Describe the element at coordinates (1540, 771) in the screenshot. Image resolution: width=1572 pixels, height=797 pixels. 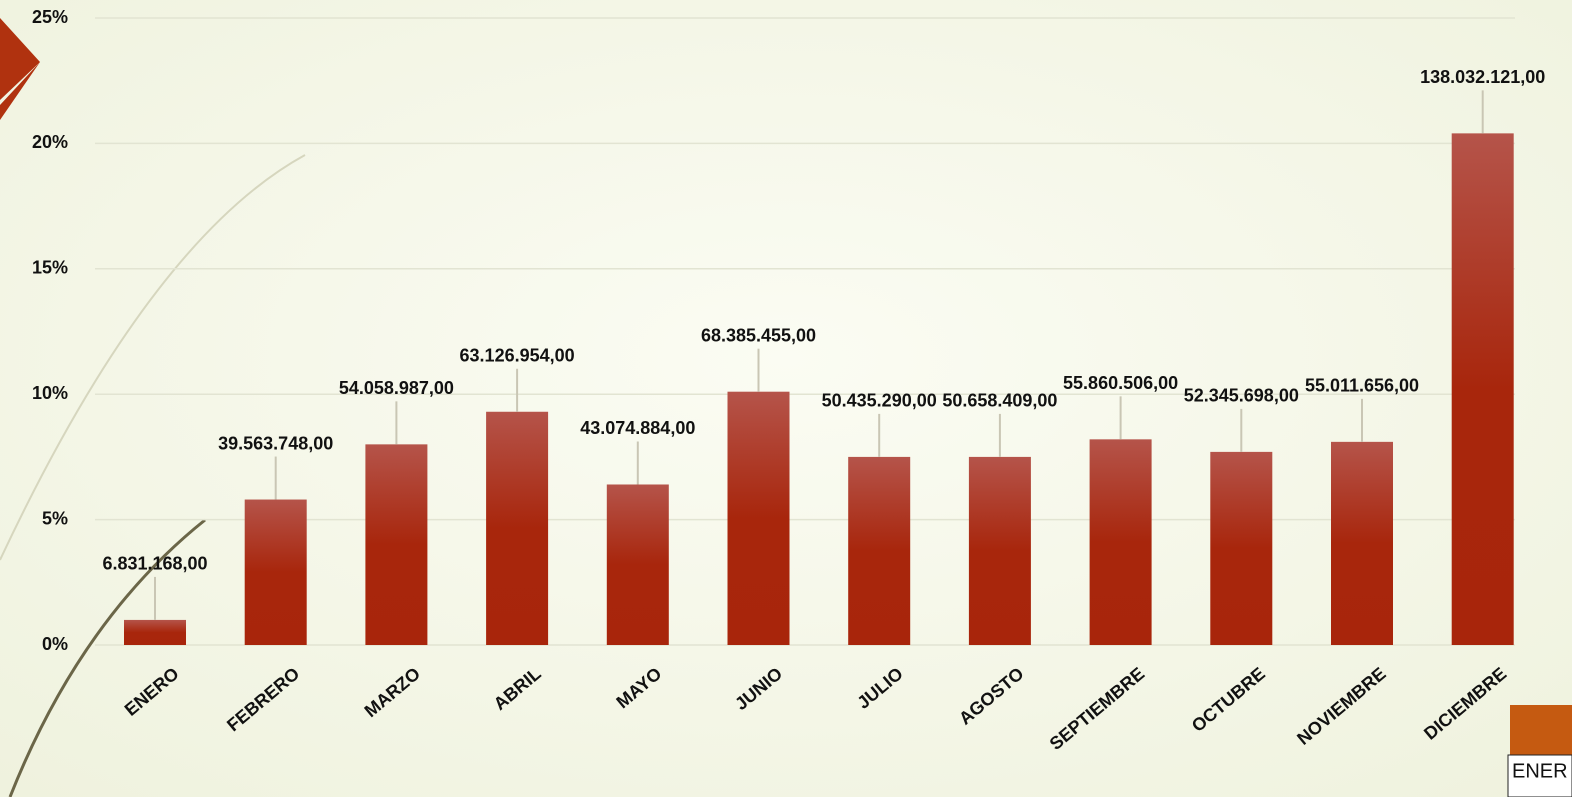
I see `table-cell: ENER` at that location.